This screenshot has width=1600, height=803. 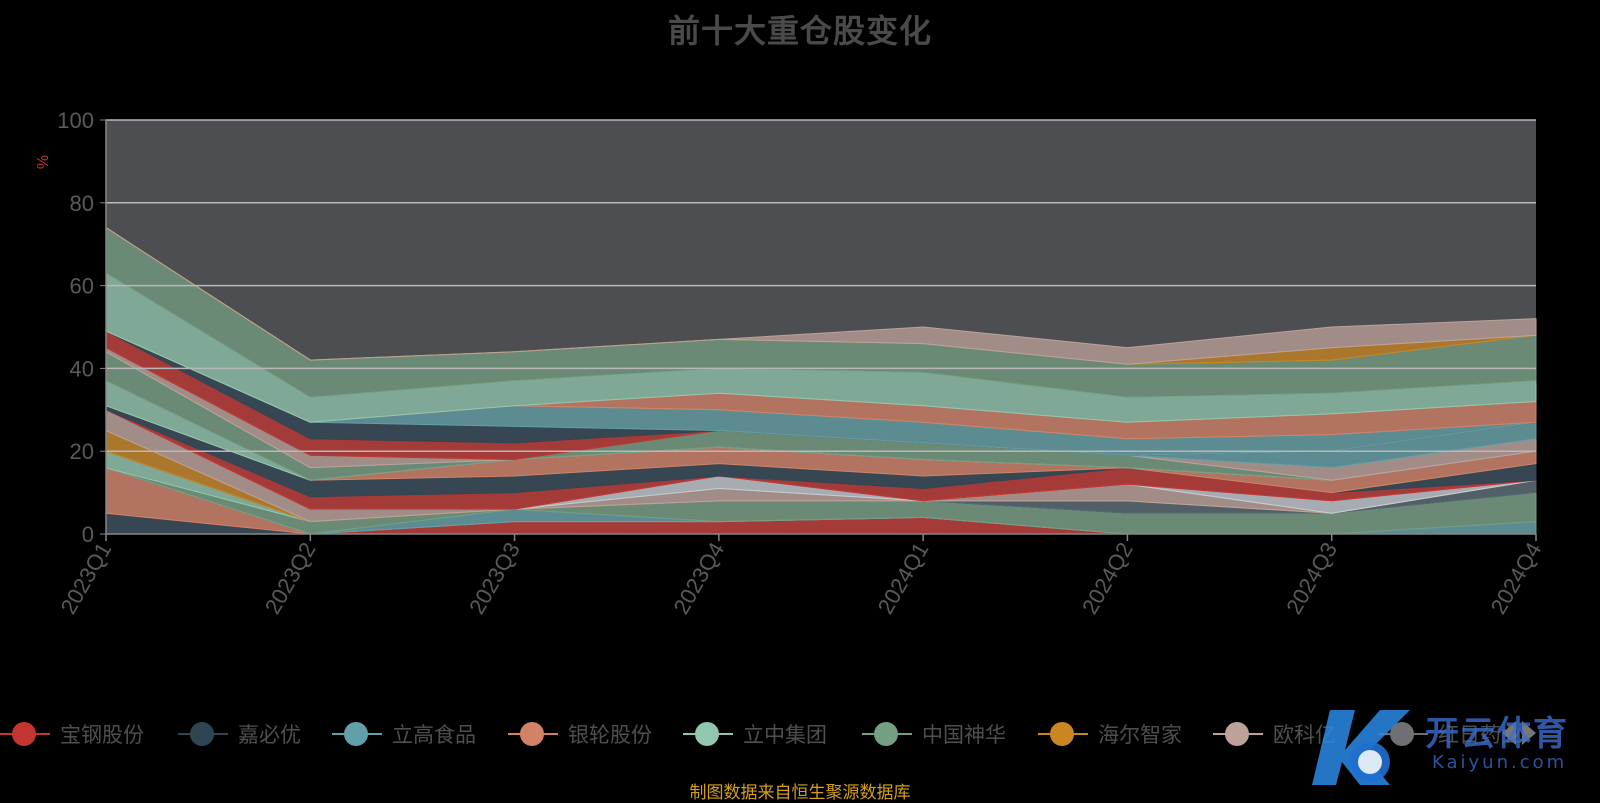 What do you see at coordinates (785, 735) in the screenshot?
I see `legend-label: 立中集团` at bounding box center [785, 735].